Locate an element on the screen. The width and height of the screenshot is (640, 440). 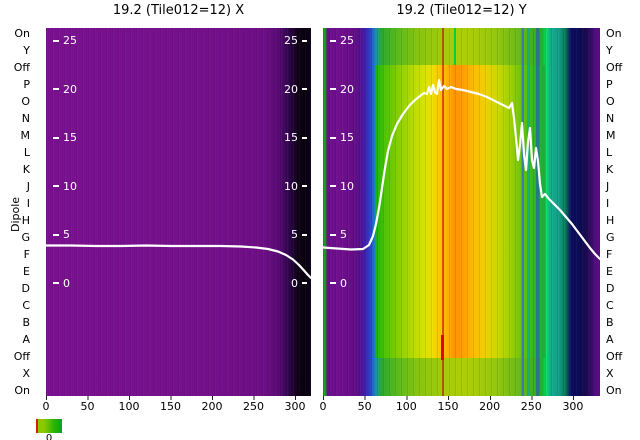
overlay-curve-x is located at coordinates (178, 262).